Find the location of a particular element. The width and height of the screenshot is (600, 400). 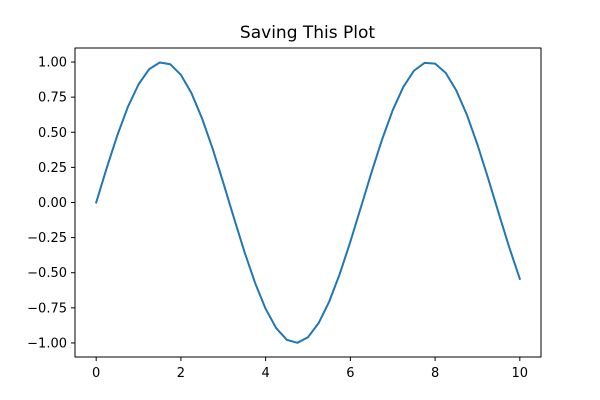

y-tick-label: −1.00 is located at coordinates (47, 343).